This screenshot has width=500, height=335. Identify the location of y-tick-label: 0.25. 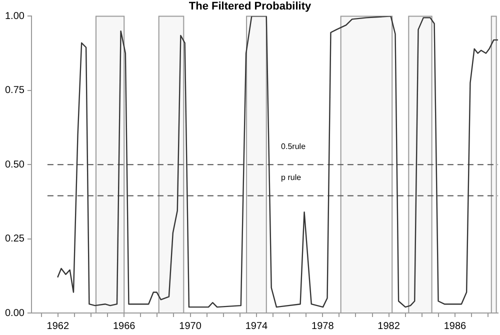
(14, 239).